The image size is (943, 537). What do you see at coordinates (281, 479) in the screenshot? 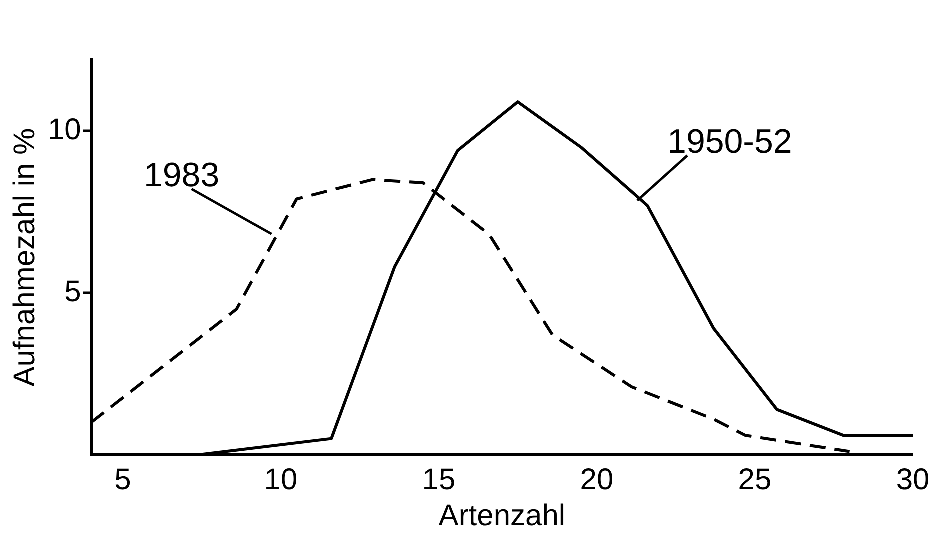
I see `x-tick-label: 10` at bounding box center [281, 479].